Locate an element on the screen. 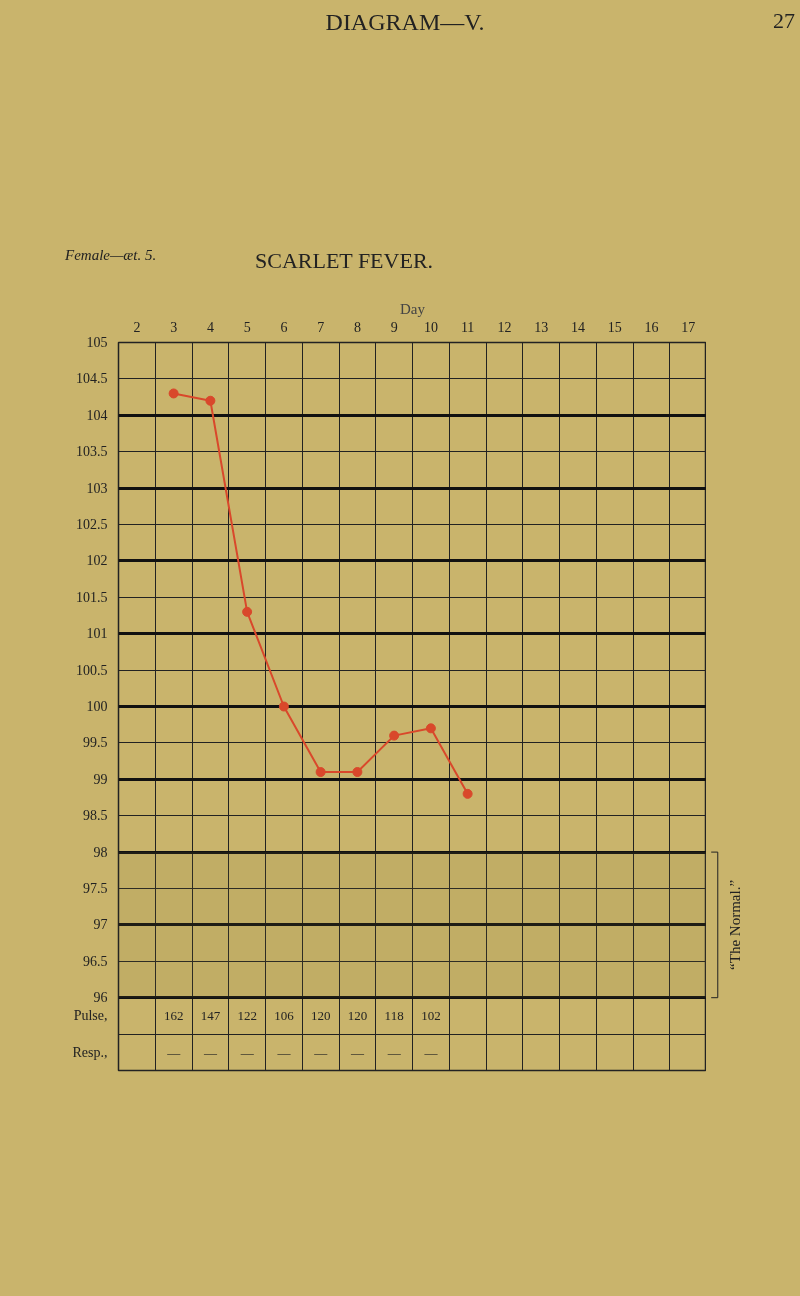 The width and height of the screenshot is (800, 1296). x-tick-label: 3 is located at coordinates (174, 327).